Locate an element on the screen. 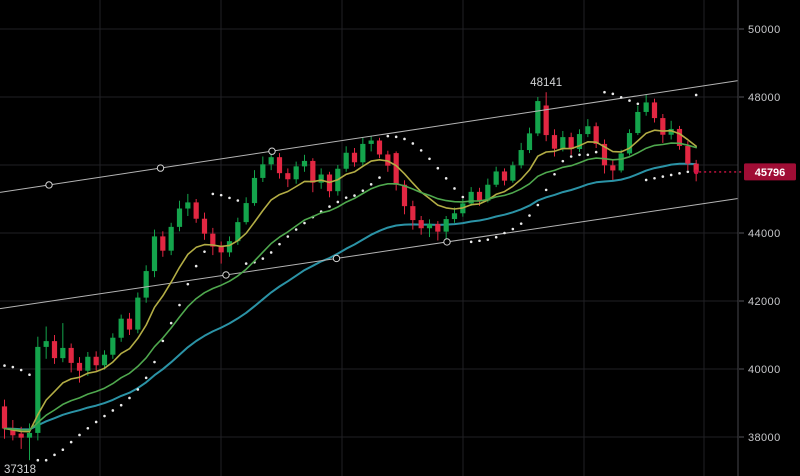 This screenshot has height=476, width=800. low-price-label: 37318 is located at coordinates (20, 470).